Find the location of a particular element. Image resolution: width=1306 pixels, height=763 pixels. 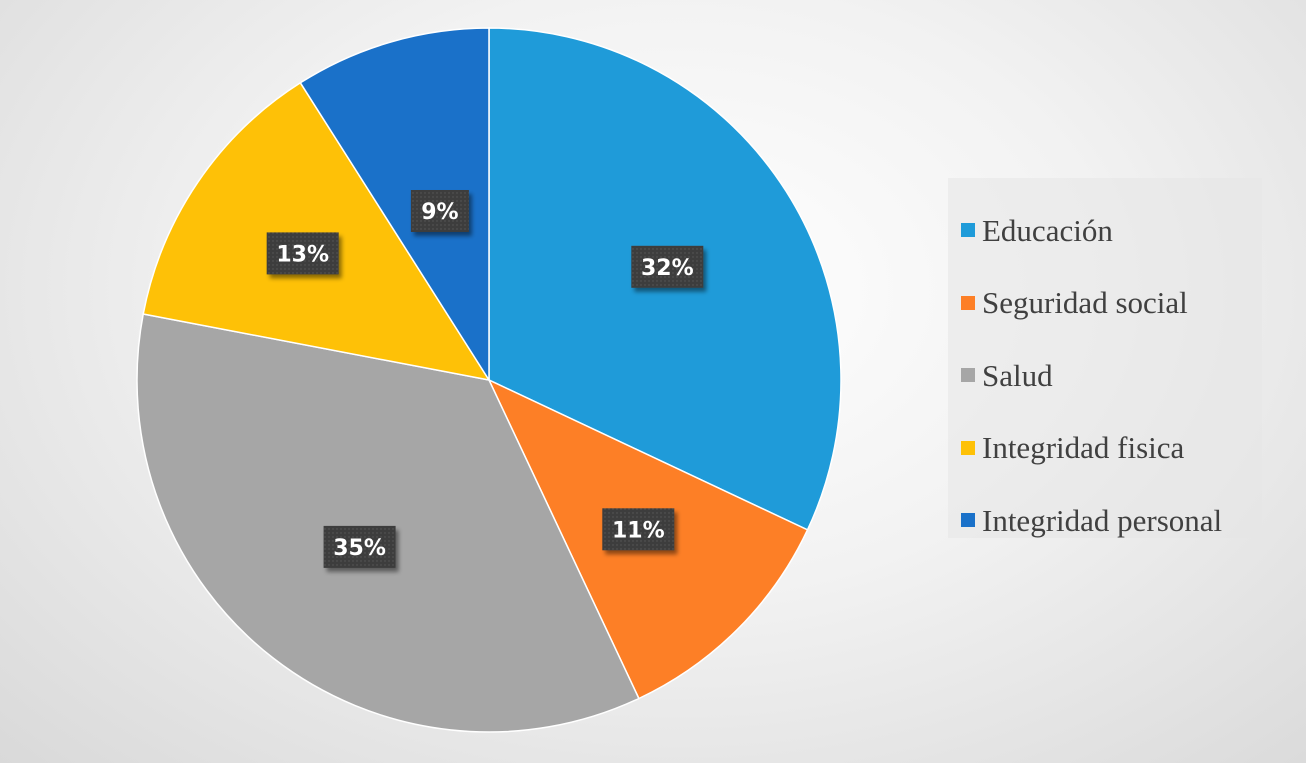

legend-swatch-educacion is located at coordinates (968, 230).